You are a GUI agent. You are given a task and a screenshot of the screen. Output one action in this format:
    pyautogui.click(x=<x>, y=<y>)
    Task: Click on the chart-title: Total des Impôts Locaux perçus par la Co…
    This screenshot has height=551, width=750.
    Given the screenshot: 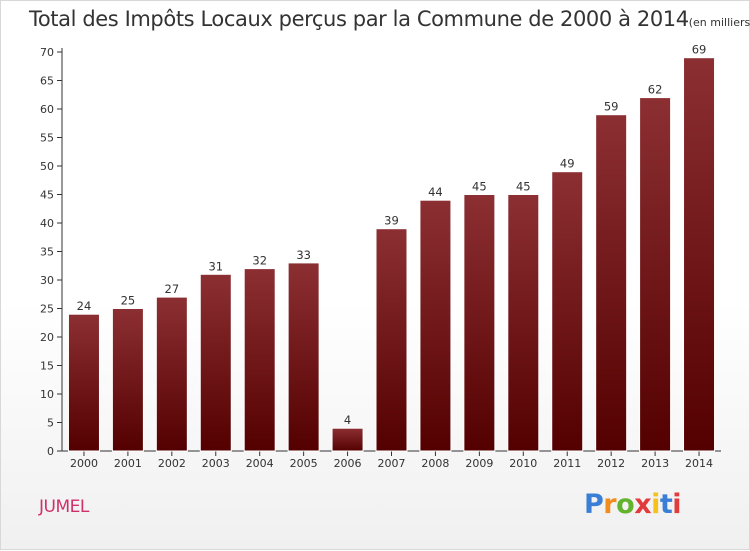 What is the action you would take?
    pyautogui.click(x=389, y=19)
    